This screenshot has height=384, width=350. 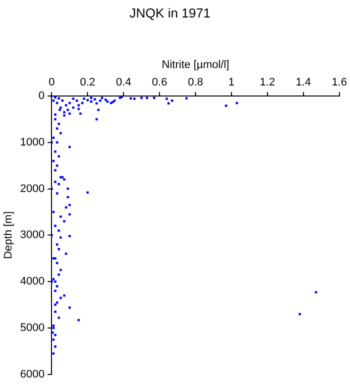 I want to click on x-tick-label: 0, so click(x=51, y=82).